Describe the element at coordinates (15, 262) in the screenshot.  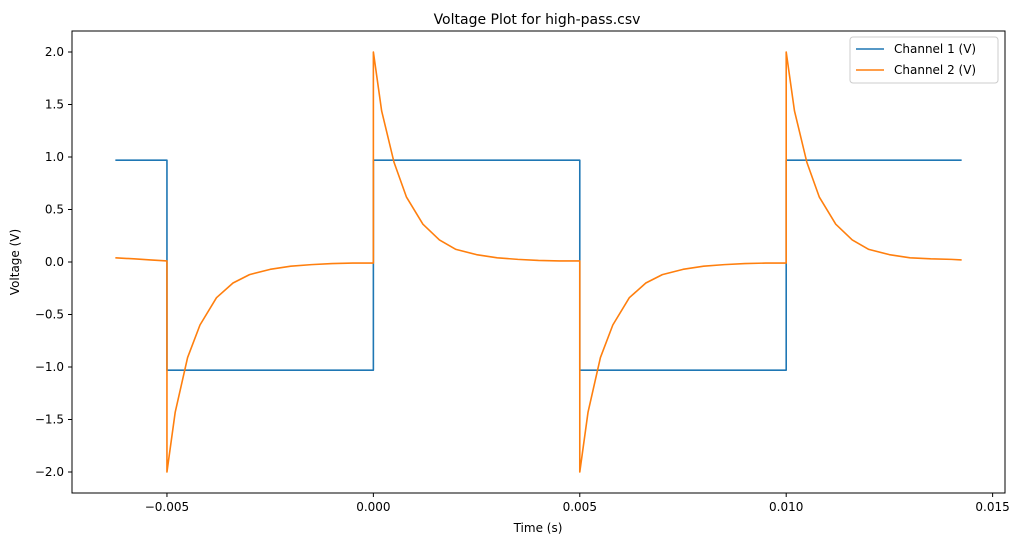
I see `y-axis-label: Voltage (V)` at that location.